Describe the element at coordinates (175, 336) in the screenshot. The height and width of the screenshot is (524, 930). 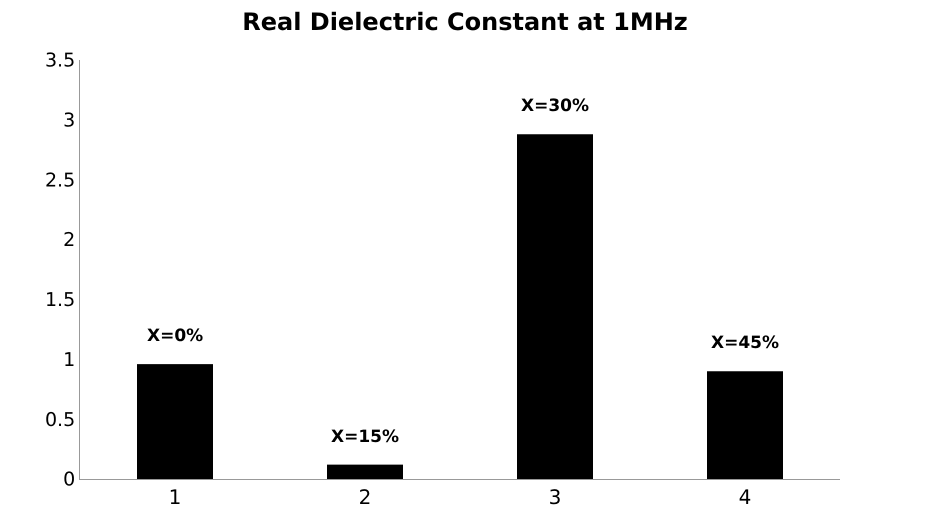
I see `annotation: X=0%` at that location.